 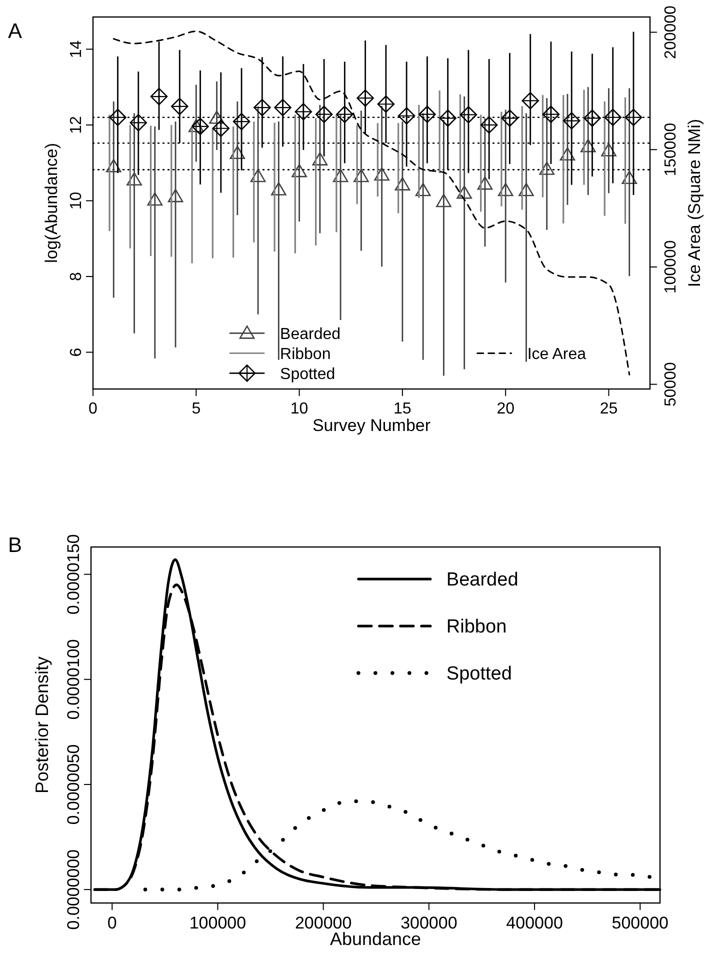 I want to click on x-tick-label: 10, so click(x=299, y=409).